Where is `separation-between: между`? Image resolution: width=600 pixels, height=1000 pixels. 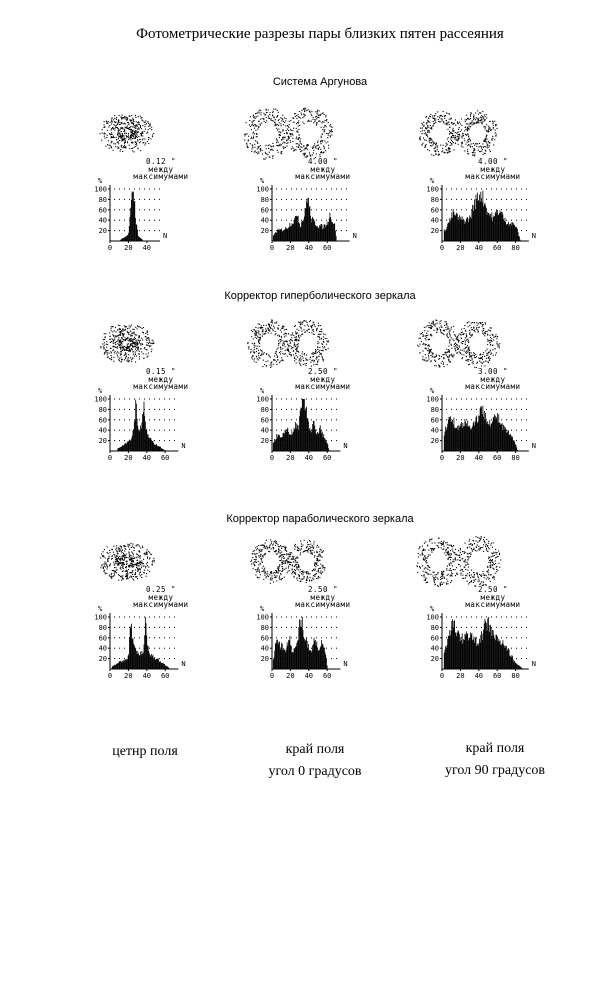
separation-between: между is located at coordinates (323, 169).